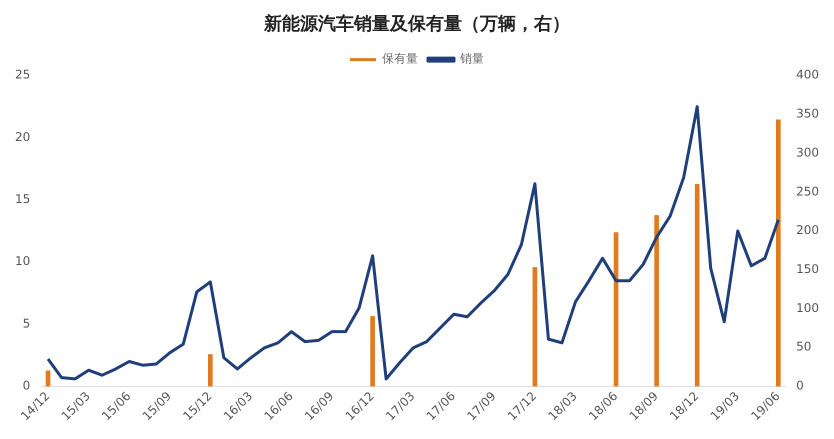 The width and height of the screenshot is (834, 439). What do you see at coordinates (804, 347) in the screenshot?
I see `y2-tick-label: 50` at bounding box center [804, 347].